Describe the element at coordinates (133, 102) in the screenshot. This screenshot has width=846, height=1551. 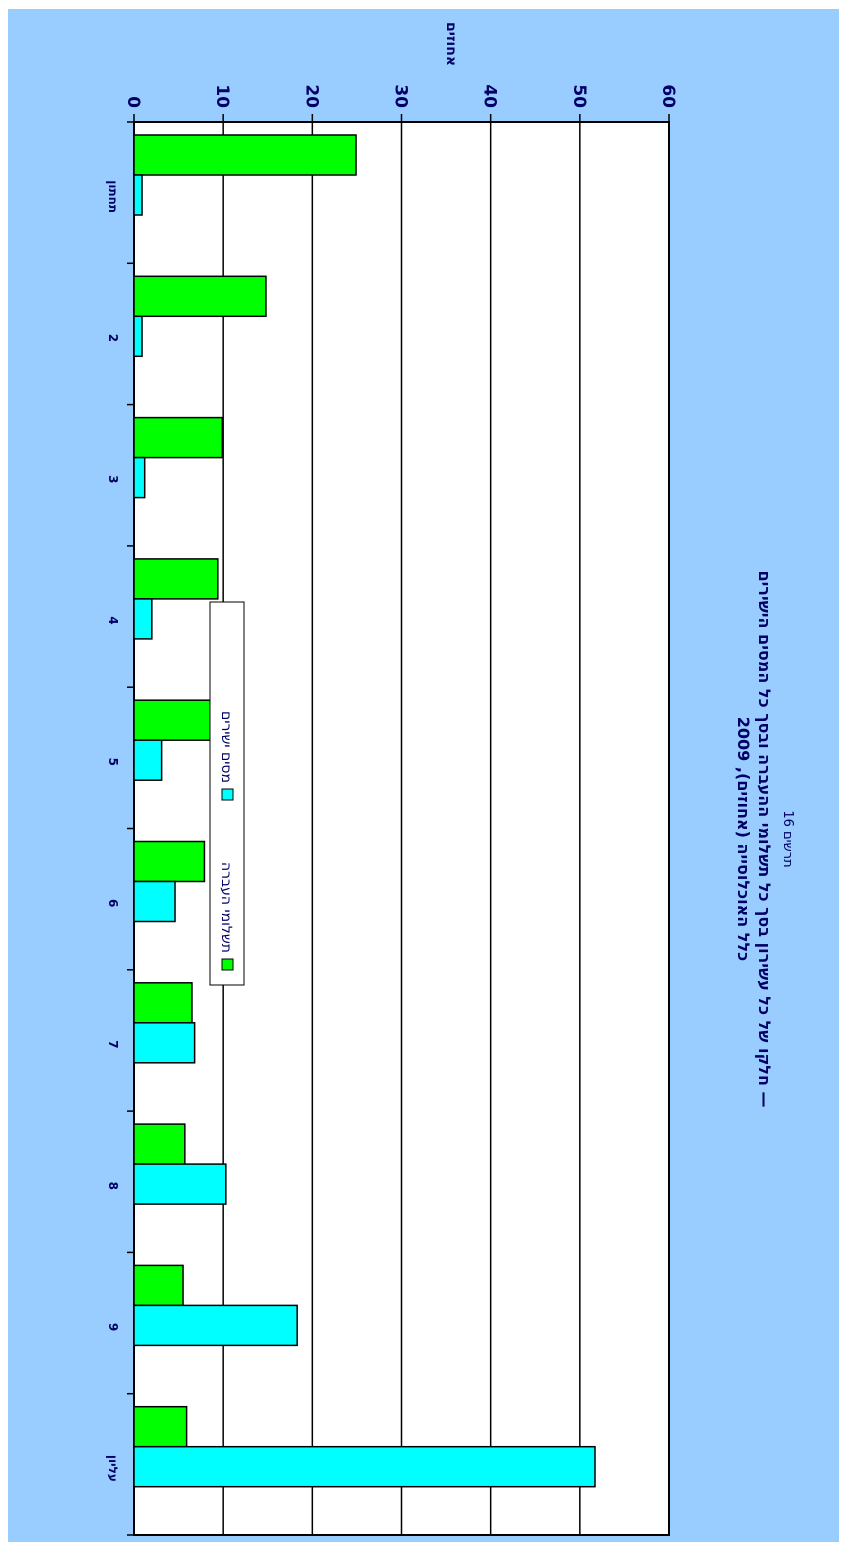
I see `value-tick-label: 0` at that location.